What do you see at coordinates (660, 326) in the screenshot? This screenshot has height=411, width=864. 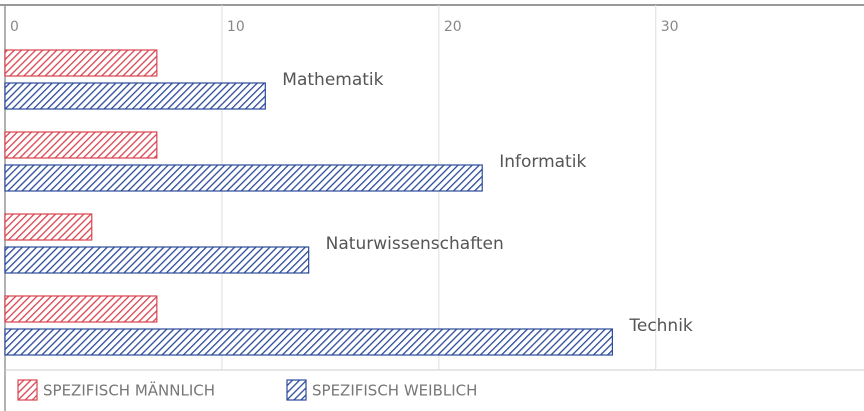 I see `category-label: Technik` at bounding box center [660, 326].